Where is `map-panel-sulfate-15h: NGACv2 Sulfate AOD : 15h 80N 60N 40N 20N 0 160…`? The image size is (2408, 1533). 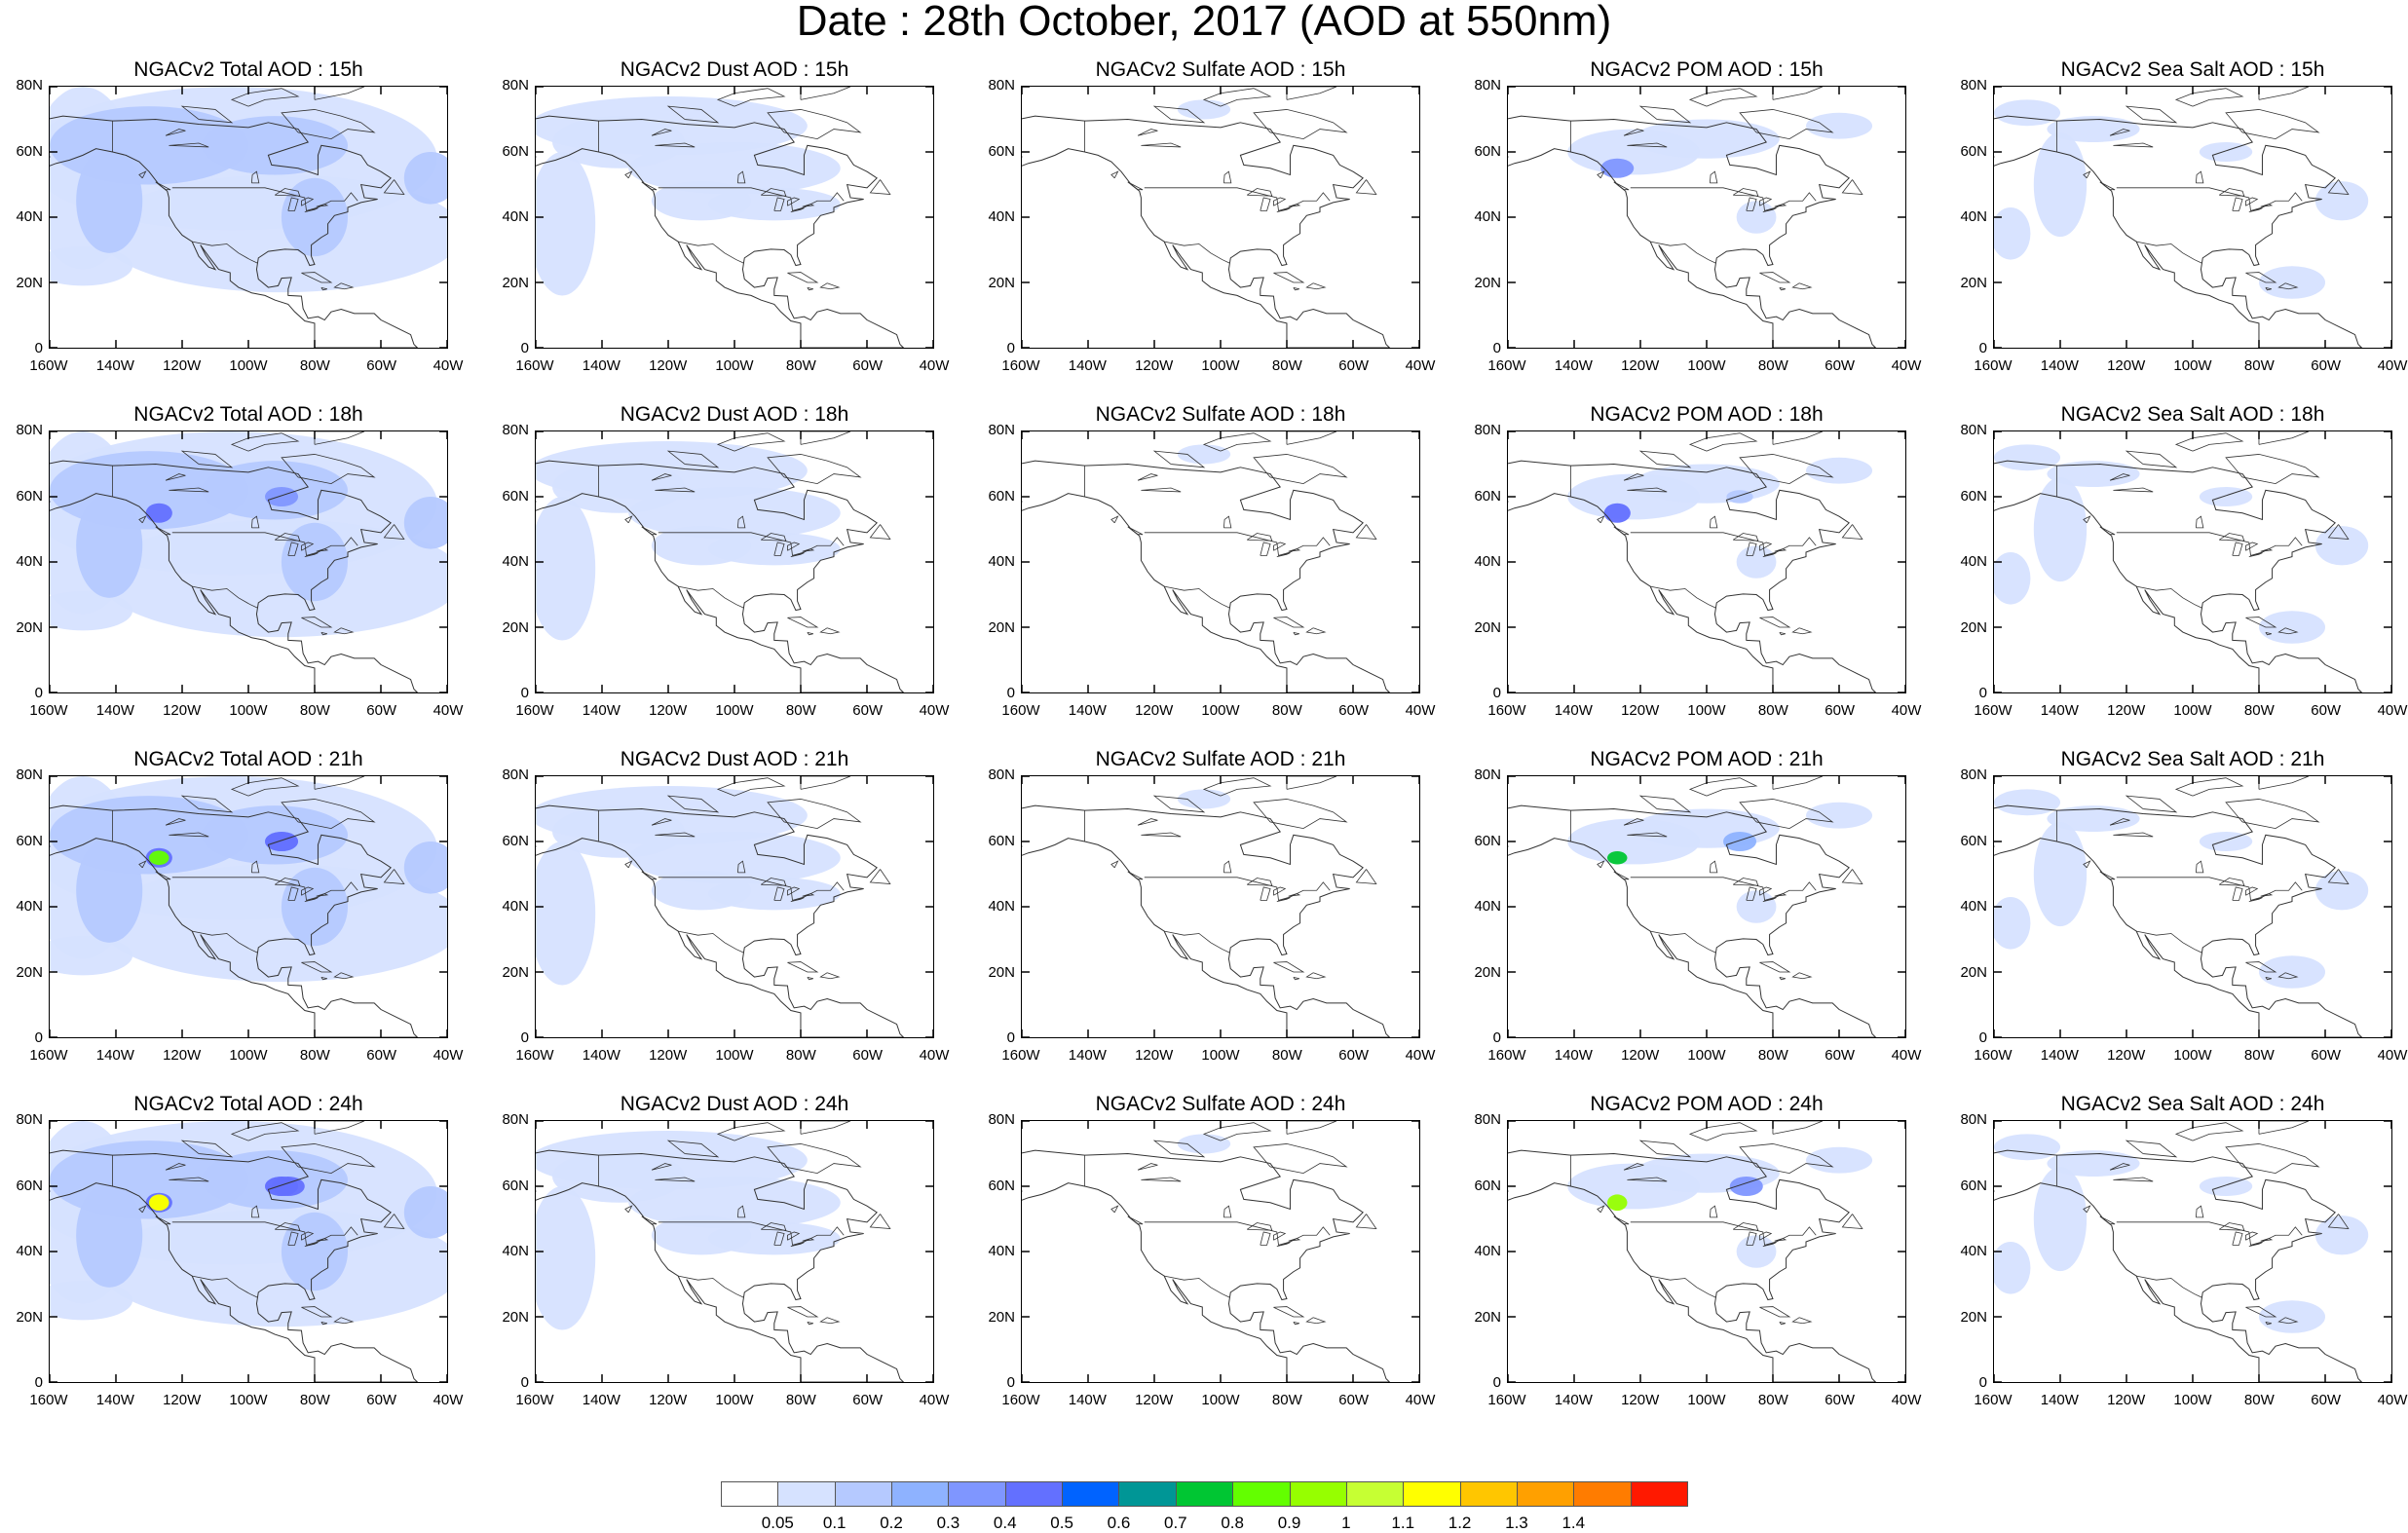
map-panel-sulfate-15h: NGACv2 Sulfate AOD : 15h 80N 60N 40N 20N 0 160… is located at coordinates (1211, 219).